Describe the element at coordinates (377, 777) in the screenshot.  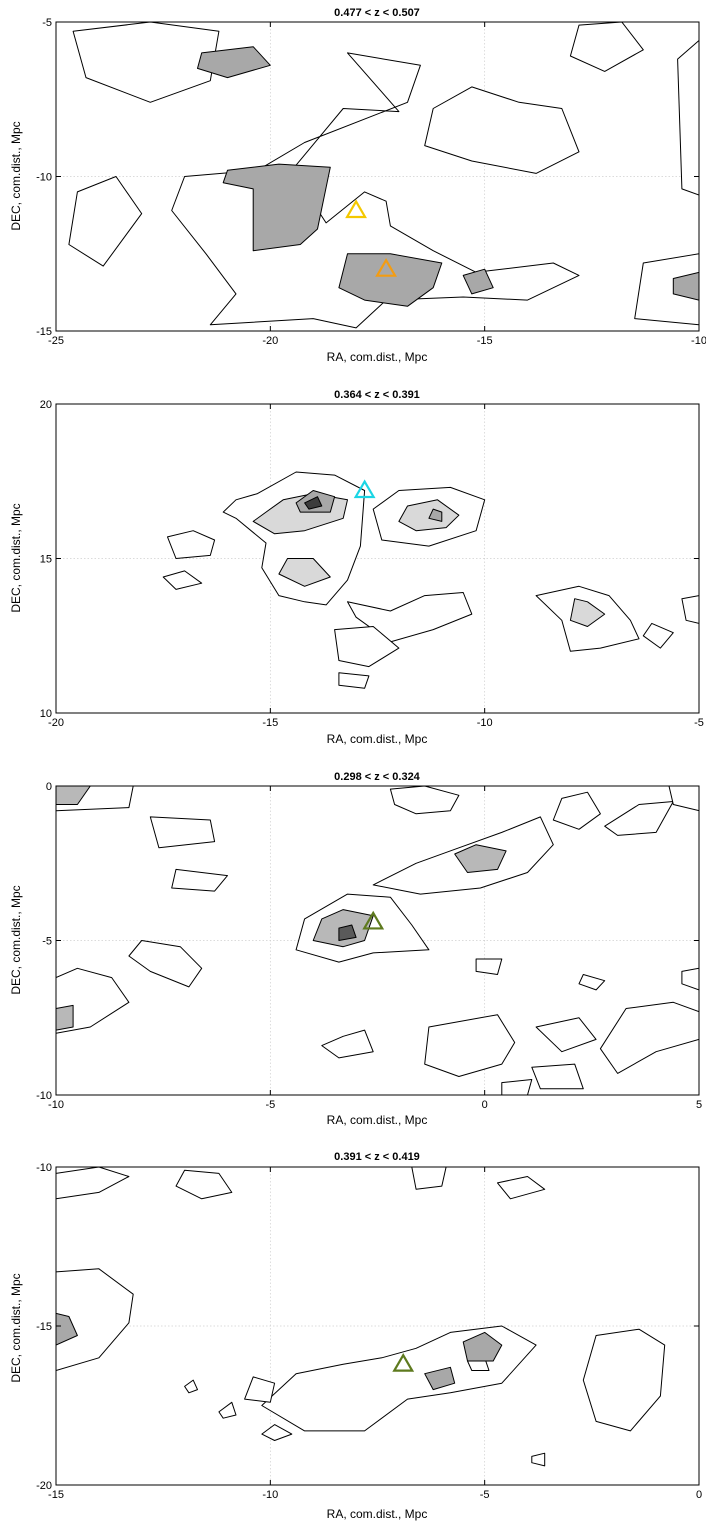
I see `panel-title: 0.298 < z < 0.324` at that location.